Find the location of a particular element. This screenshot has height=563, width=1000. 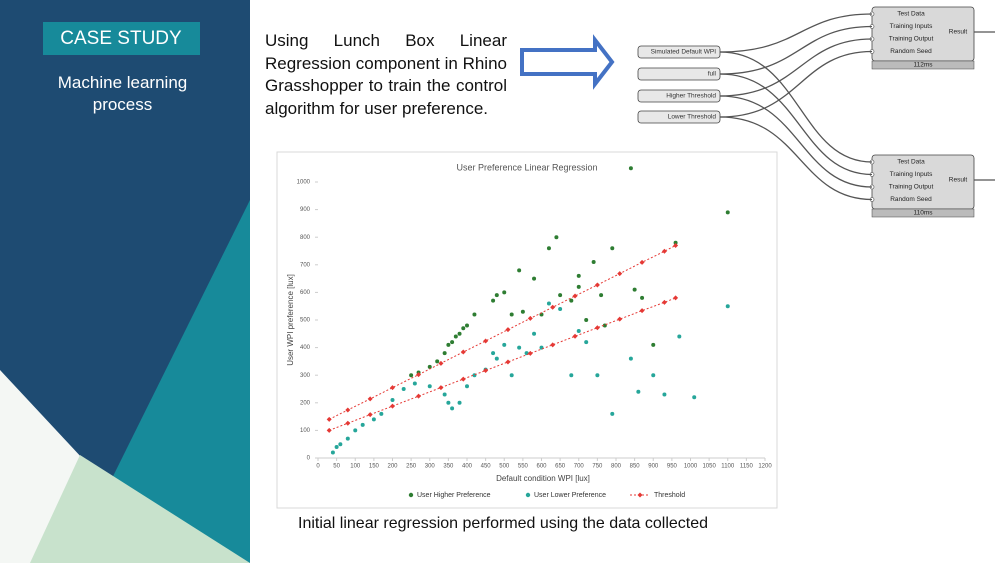

x-tick-label: 700 is located at coordinates (579, 467).